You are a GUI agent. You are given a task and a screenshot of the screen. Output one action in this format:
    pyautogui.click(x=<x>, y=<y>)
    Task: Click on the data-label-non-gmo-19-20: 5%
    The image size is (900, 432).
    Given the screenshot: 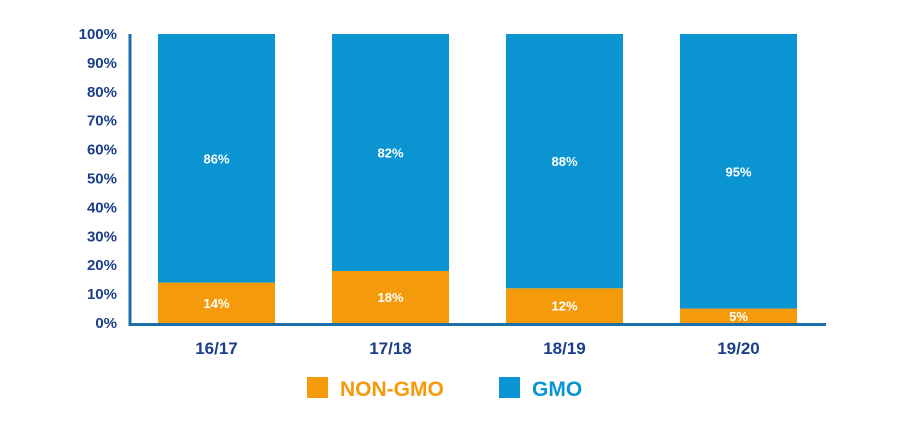 What is the action you would take?
    pyautogui.click(x=738, y=316)
    